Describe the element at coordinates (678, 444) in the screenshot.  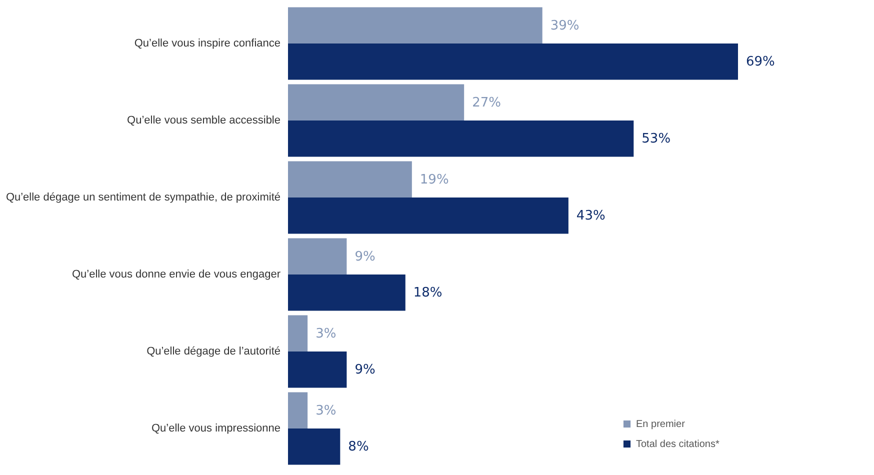
I see `legend-label: Total des citations*` at that location.